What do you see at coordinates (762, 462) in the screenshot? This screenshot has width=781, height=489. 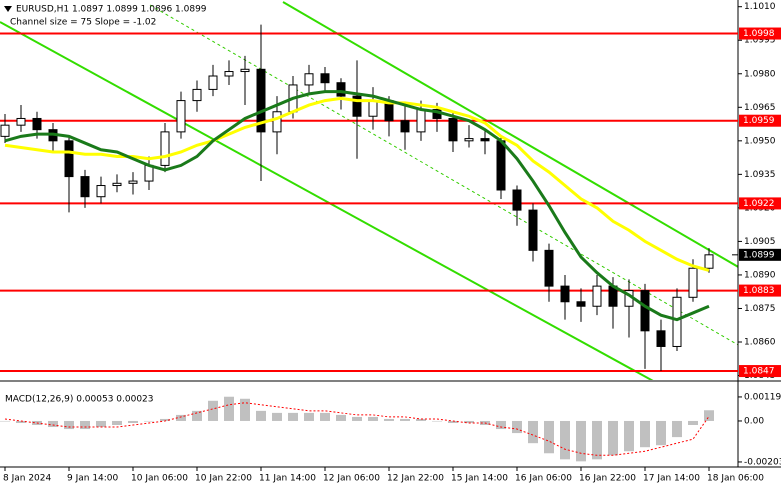 I see `y-tick-label: -0.00203` at bounding box center [762, 462].